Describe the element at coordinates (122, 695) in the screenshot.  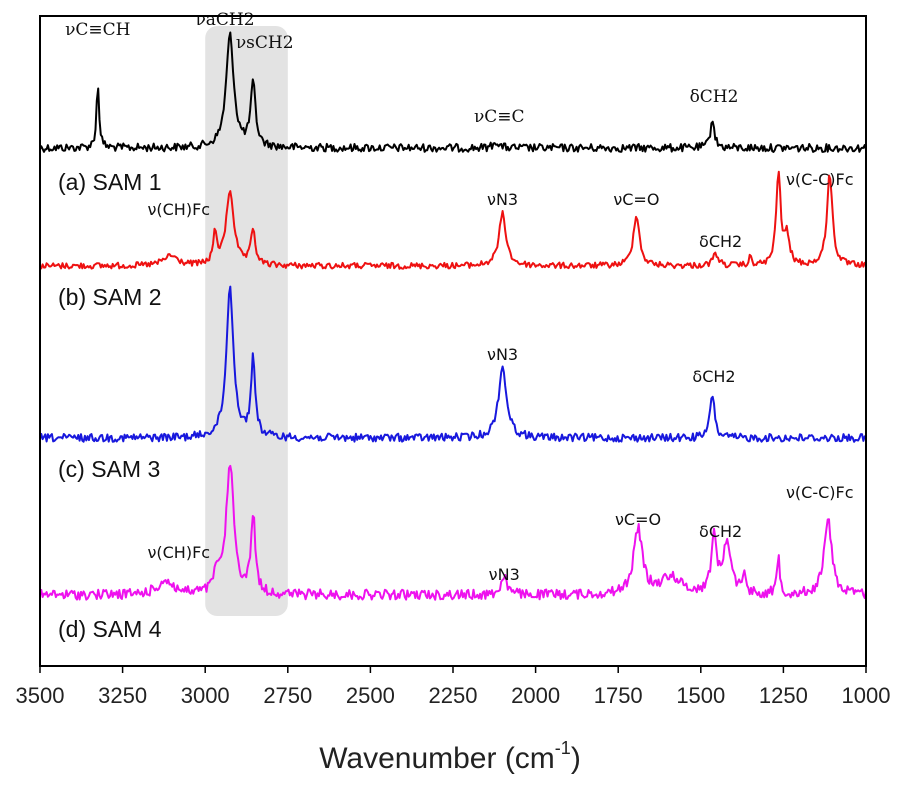
I see `x-tick-label: 3250` at that location.